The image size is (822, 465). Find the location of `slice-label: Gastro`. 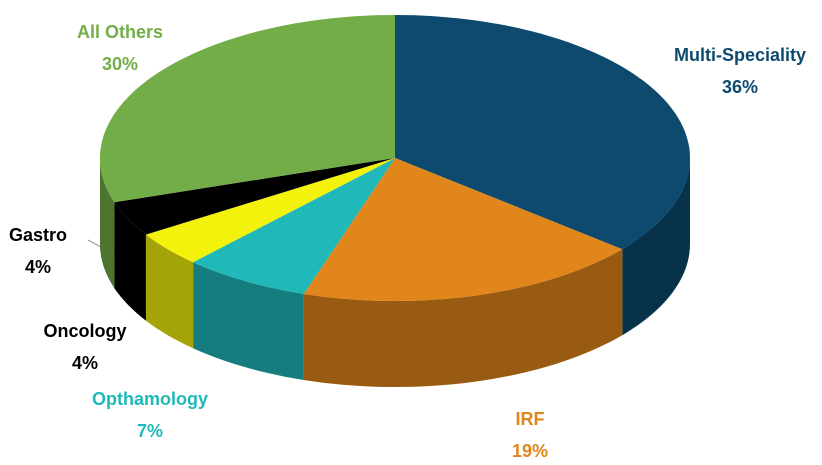

slice-label: Gastro is located at coordinates (38, 235).